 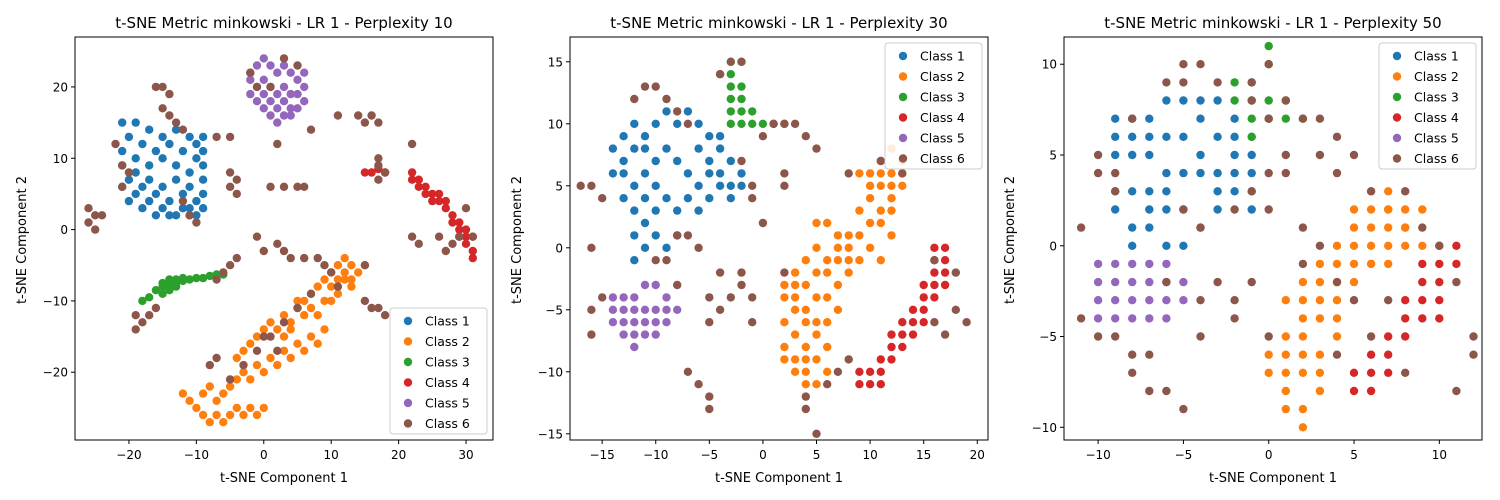 I want to click on legend-label: Class 1, so click(x=1436, y=56).